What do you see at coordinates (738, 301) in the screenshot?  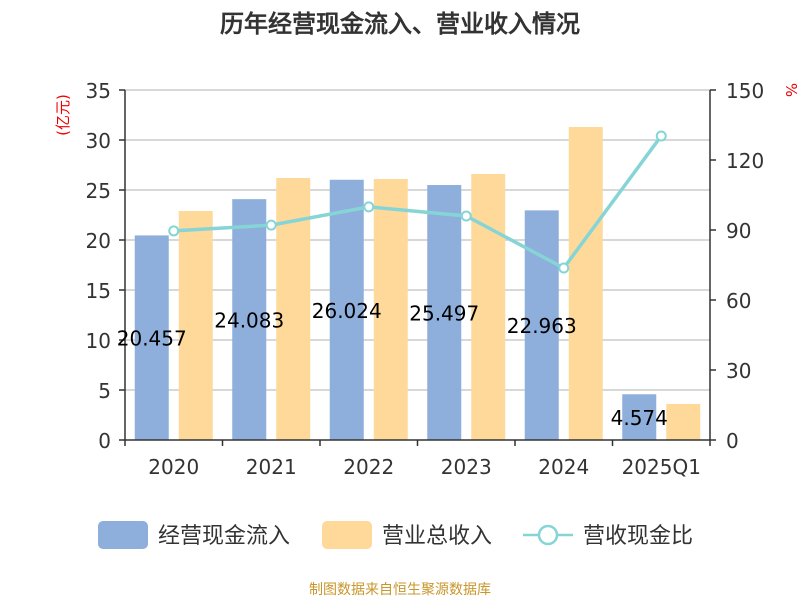 I see `right-tick-label: 60` at bounding box center [738, 301].